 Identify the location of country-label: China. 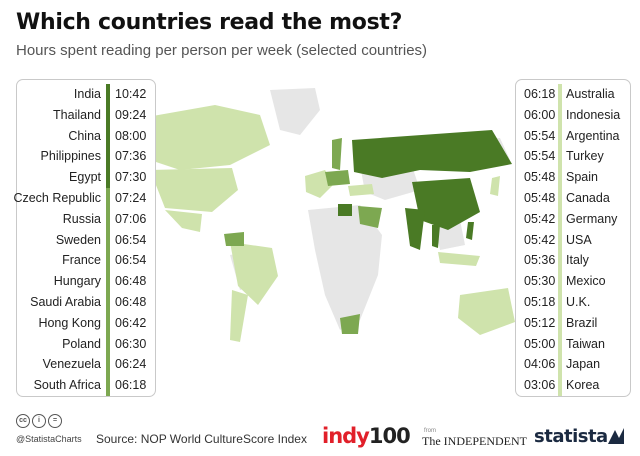
(84, 135).